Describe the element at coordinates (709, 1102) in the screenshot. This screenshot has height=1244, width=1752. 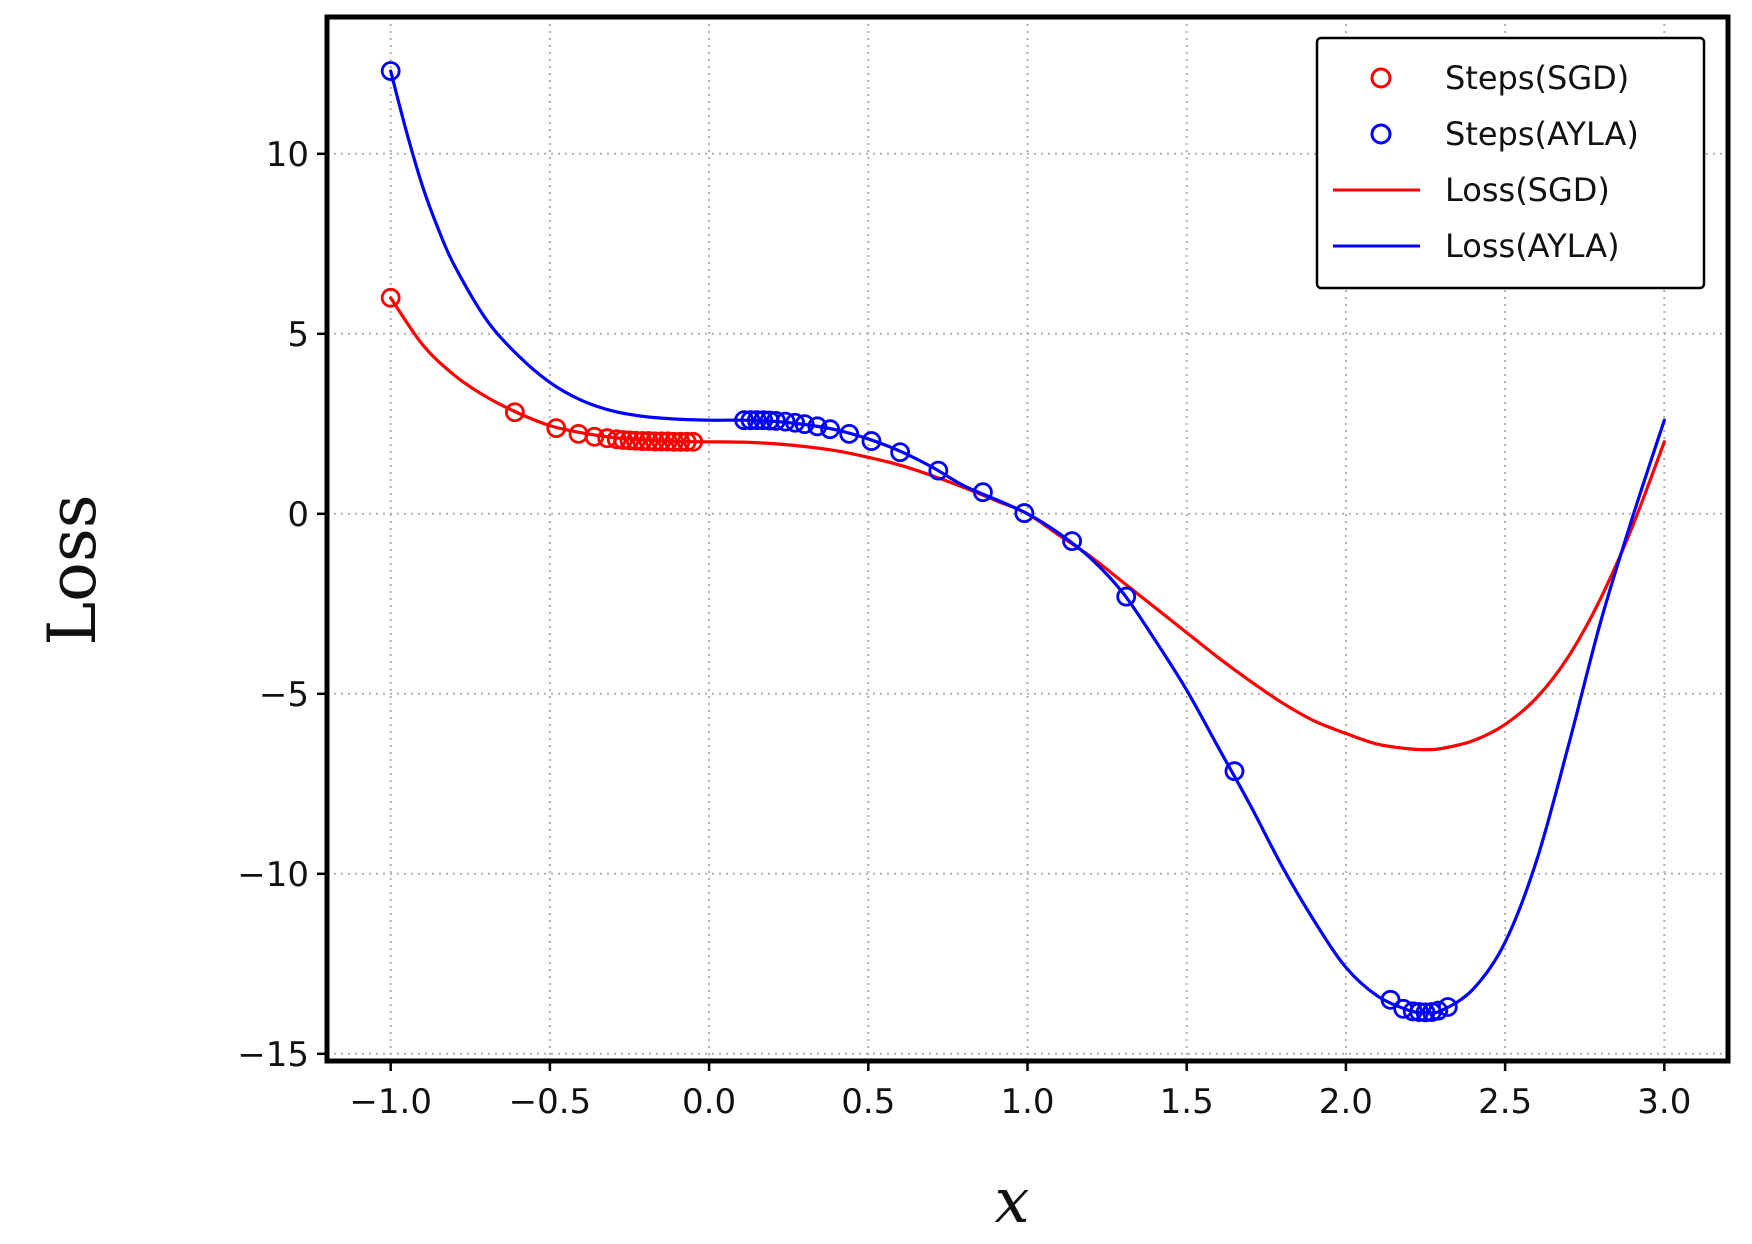
I see `x-tick-label: 0.0` at that location.